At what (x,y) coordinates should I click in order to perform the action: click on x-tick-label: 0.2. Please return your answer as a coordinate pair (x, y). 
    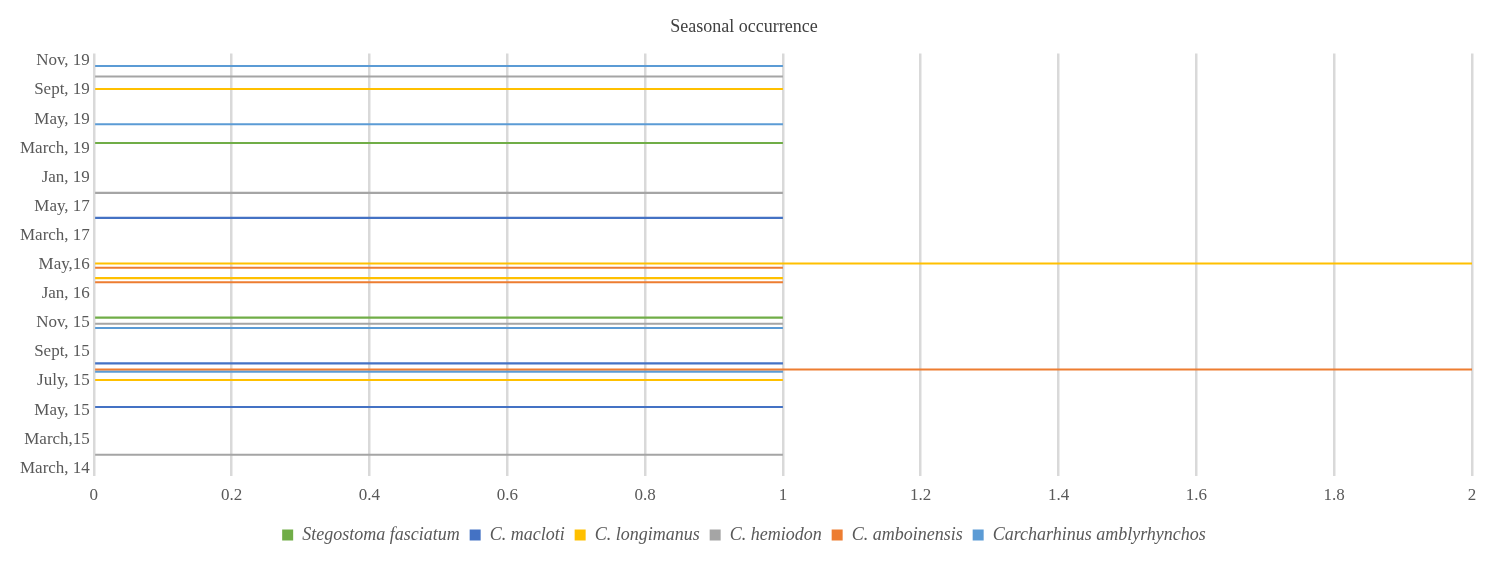
    Looking at the image, I should click on (232, 495).